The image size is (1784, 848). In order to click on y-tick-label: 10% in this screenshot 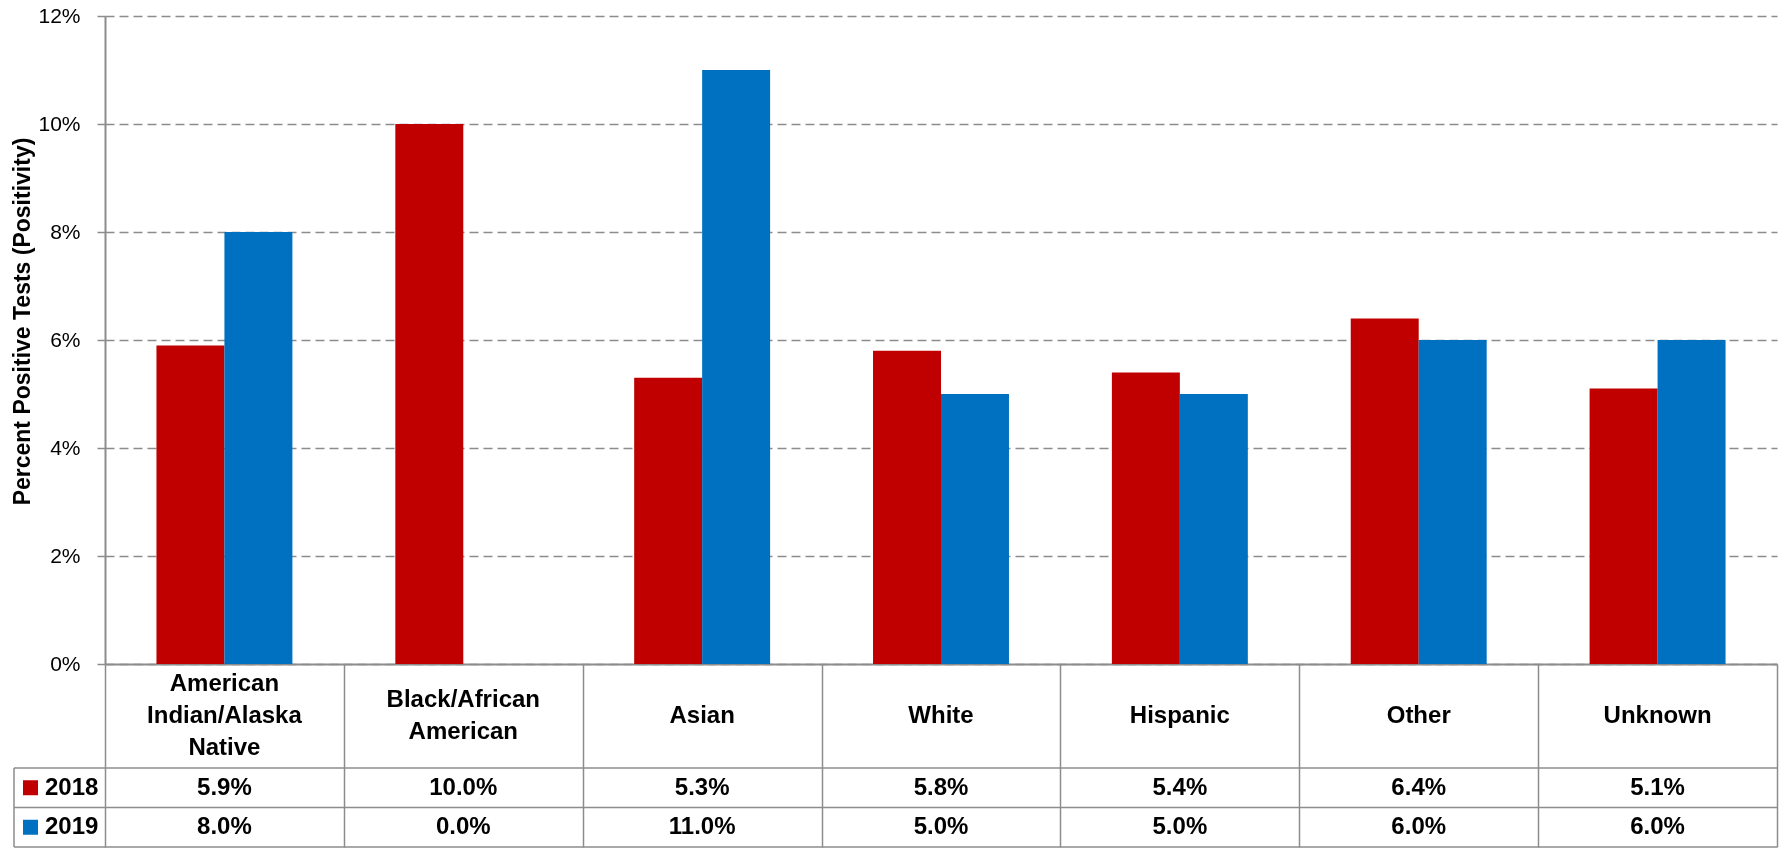, I will do `click(59, 123)`.